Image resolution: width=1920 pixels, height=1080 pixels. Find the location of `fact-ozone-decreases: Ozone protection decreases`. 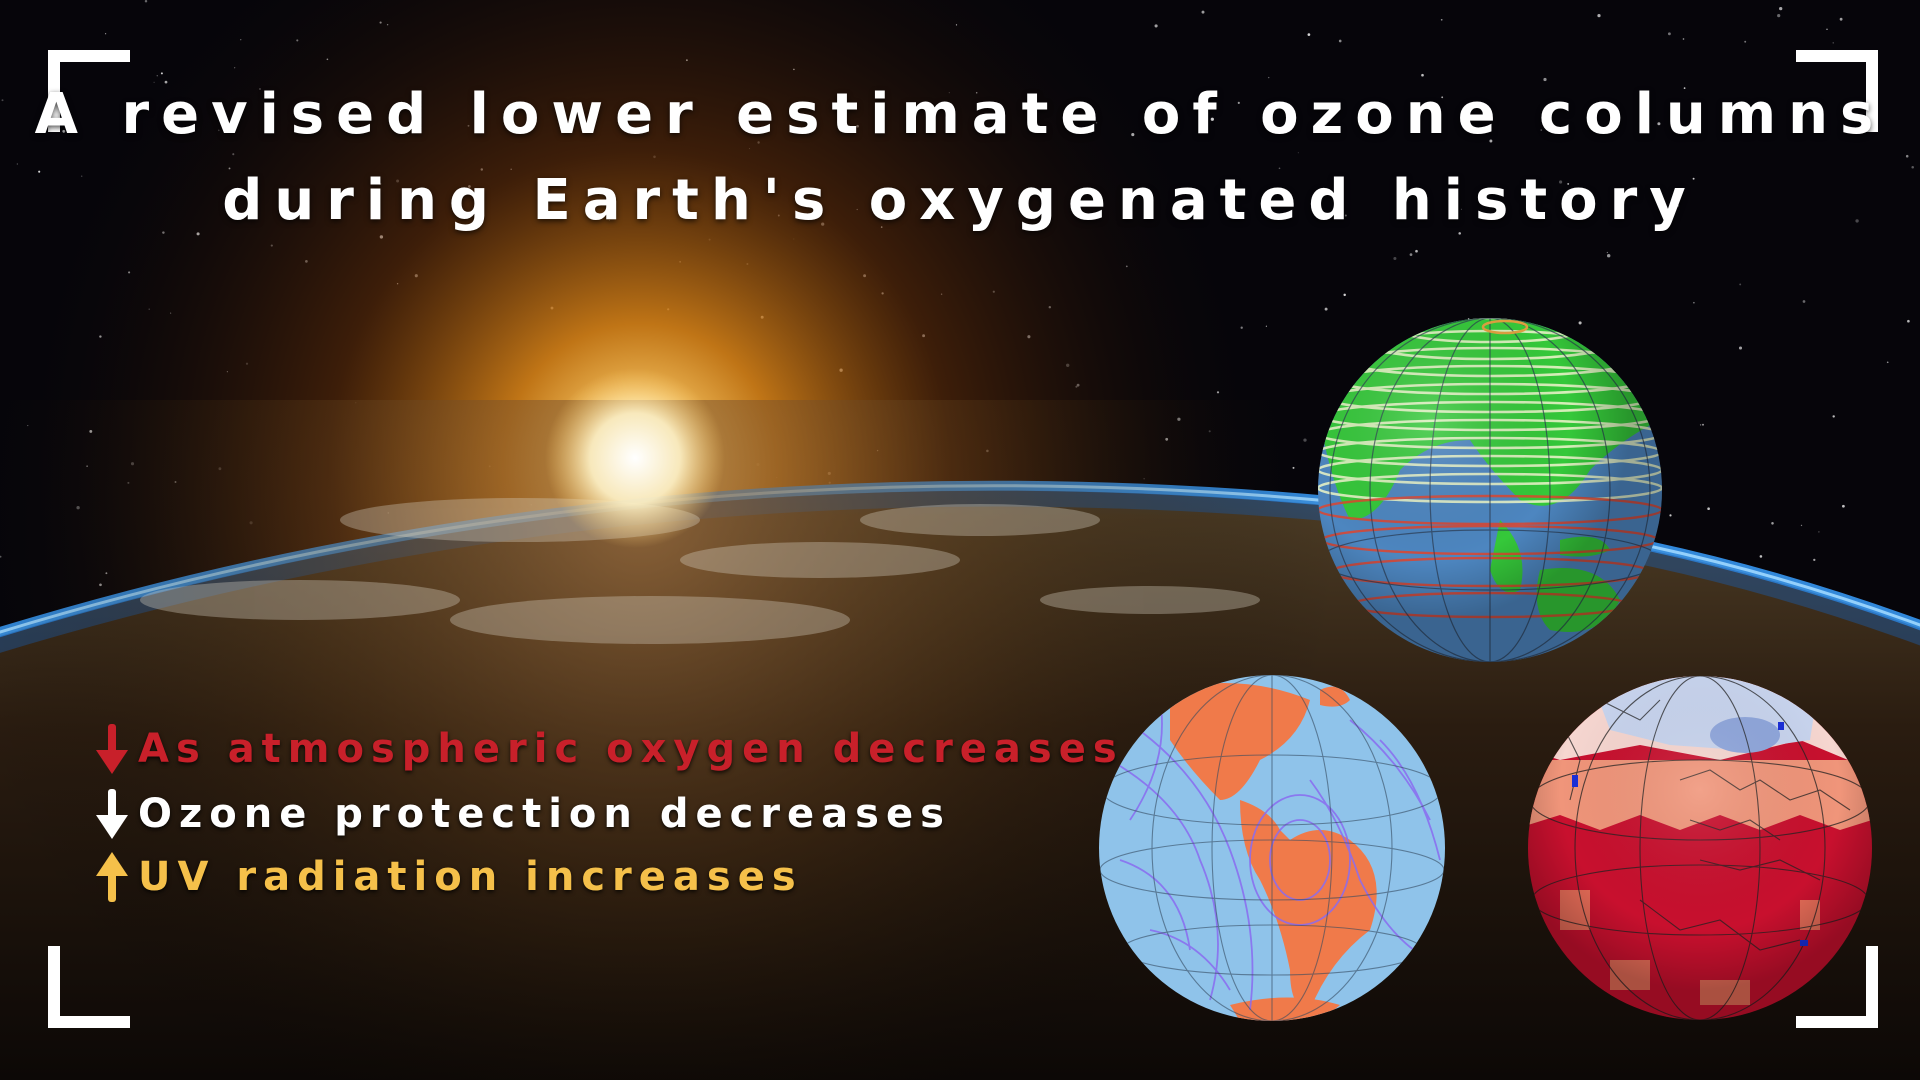

fact-ozone-decreases: Ozone protection decreases is located at coordinates (521, 814).